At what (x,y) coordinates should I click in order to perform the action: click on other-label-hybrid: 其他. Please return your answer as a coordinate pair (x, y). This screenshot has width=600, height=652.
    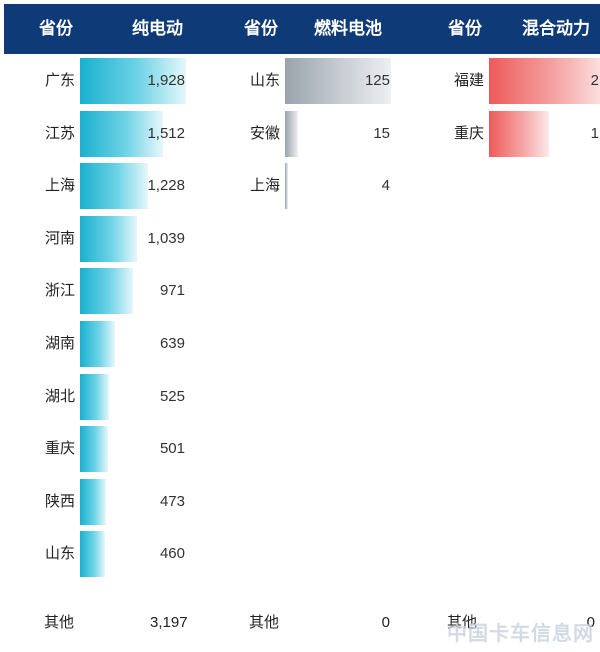
    Looking at the image, I should click on (462, 622).